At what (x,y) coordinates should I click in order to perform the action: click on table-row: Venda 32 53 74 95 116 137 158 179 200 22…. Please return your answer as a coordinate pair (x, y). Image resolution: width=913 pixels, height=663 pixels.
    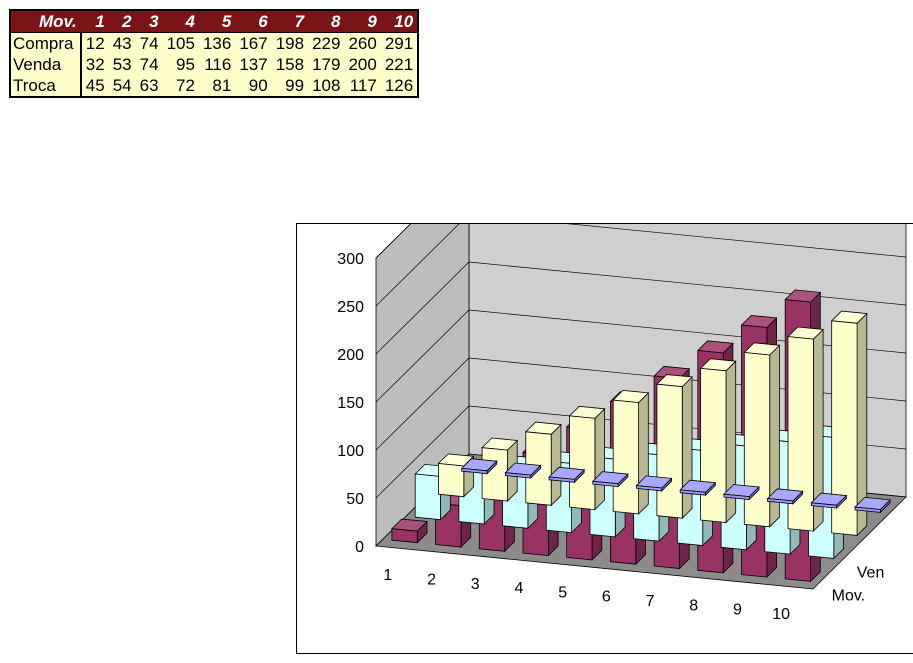
    Looking at the image, I should click on (214, 64).